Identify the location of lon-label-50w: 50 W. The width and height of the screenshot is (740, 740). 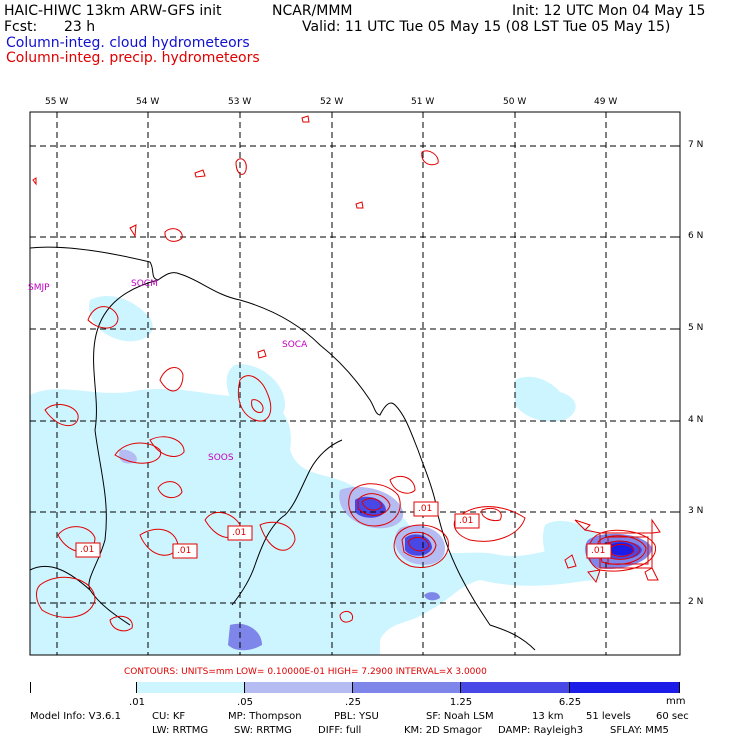
(515, 102).